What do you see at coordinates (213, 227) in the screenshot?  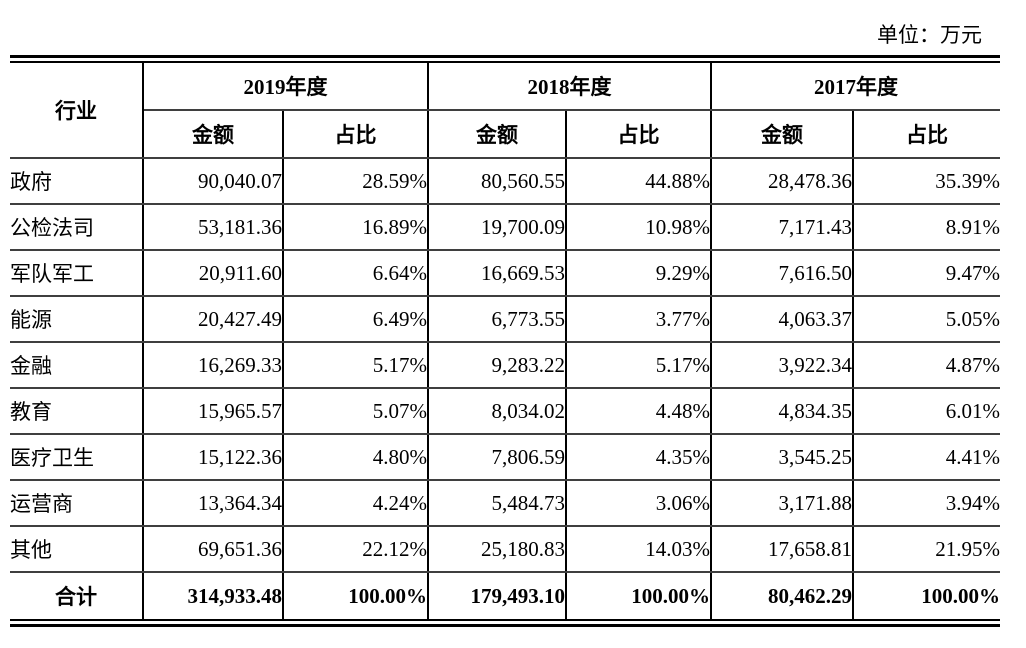 I see `amount-cell: 53,181.36` at bounding box center [213, 227].